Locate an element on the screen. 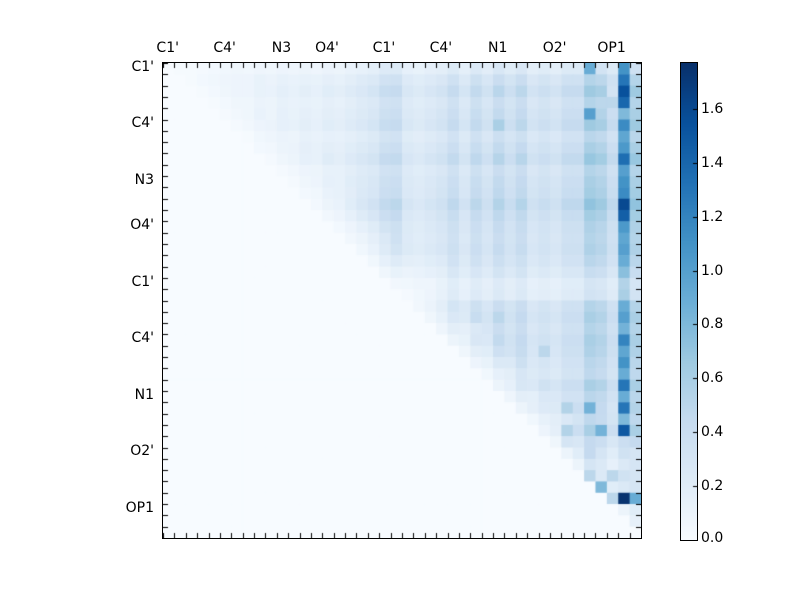 This screenshot has width=800, height=600. y-tick-label: O4' is located at coordinates (142, 224).